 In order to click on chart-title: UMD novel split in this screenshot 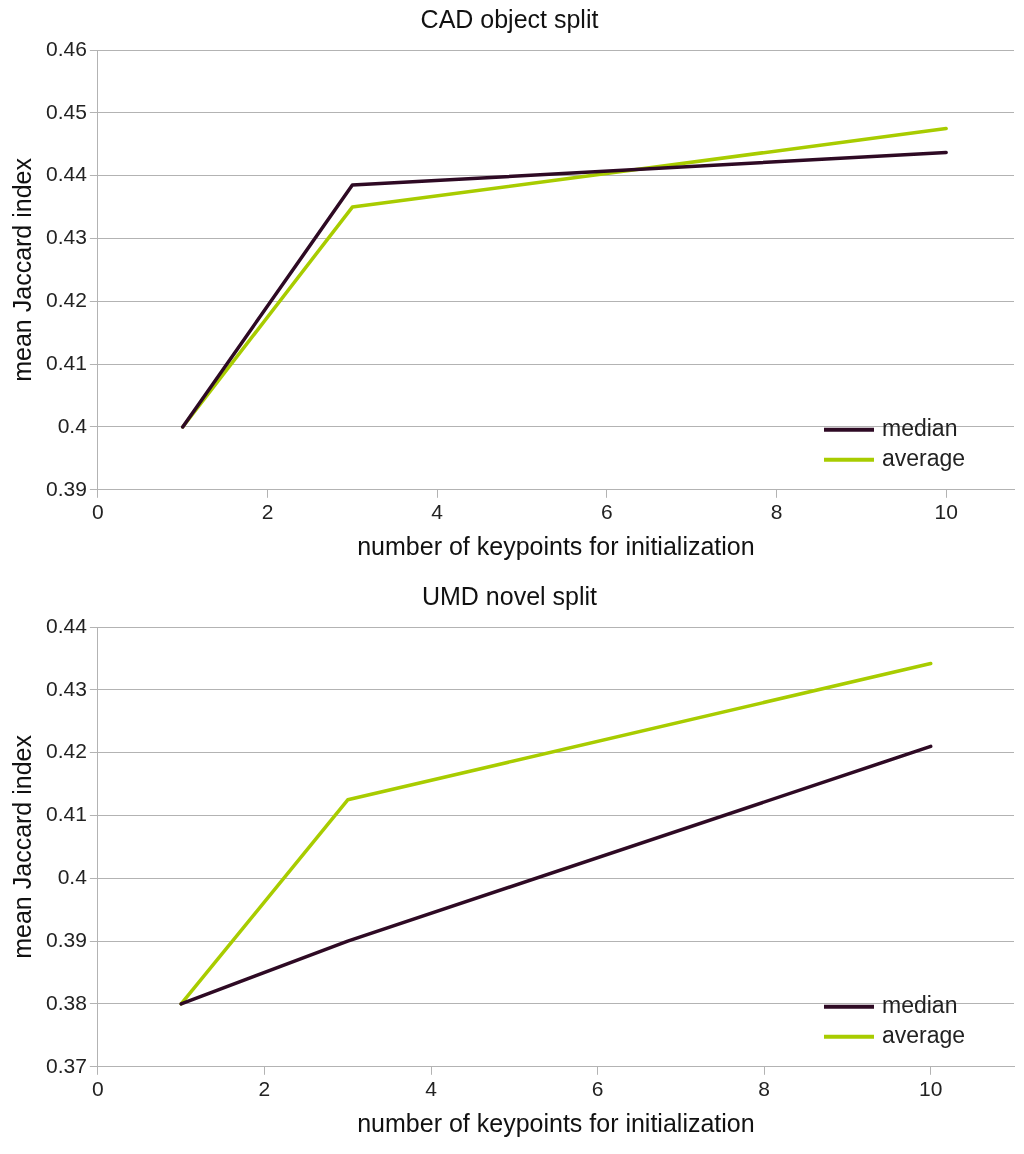, I will do `click(509, 595)`.